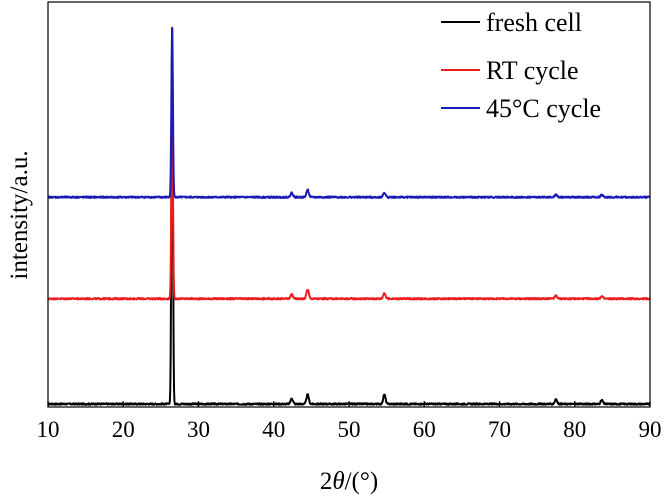 The image size is (667, 501). What do you see at coordinates (650, 429) in the screenshot?
I see `x-tick-label: 90` at bounding box center [650, 429].